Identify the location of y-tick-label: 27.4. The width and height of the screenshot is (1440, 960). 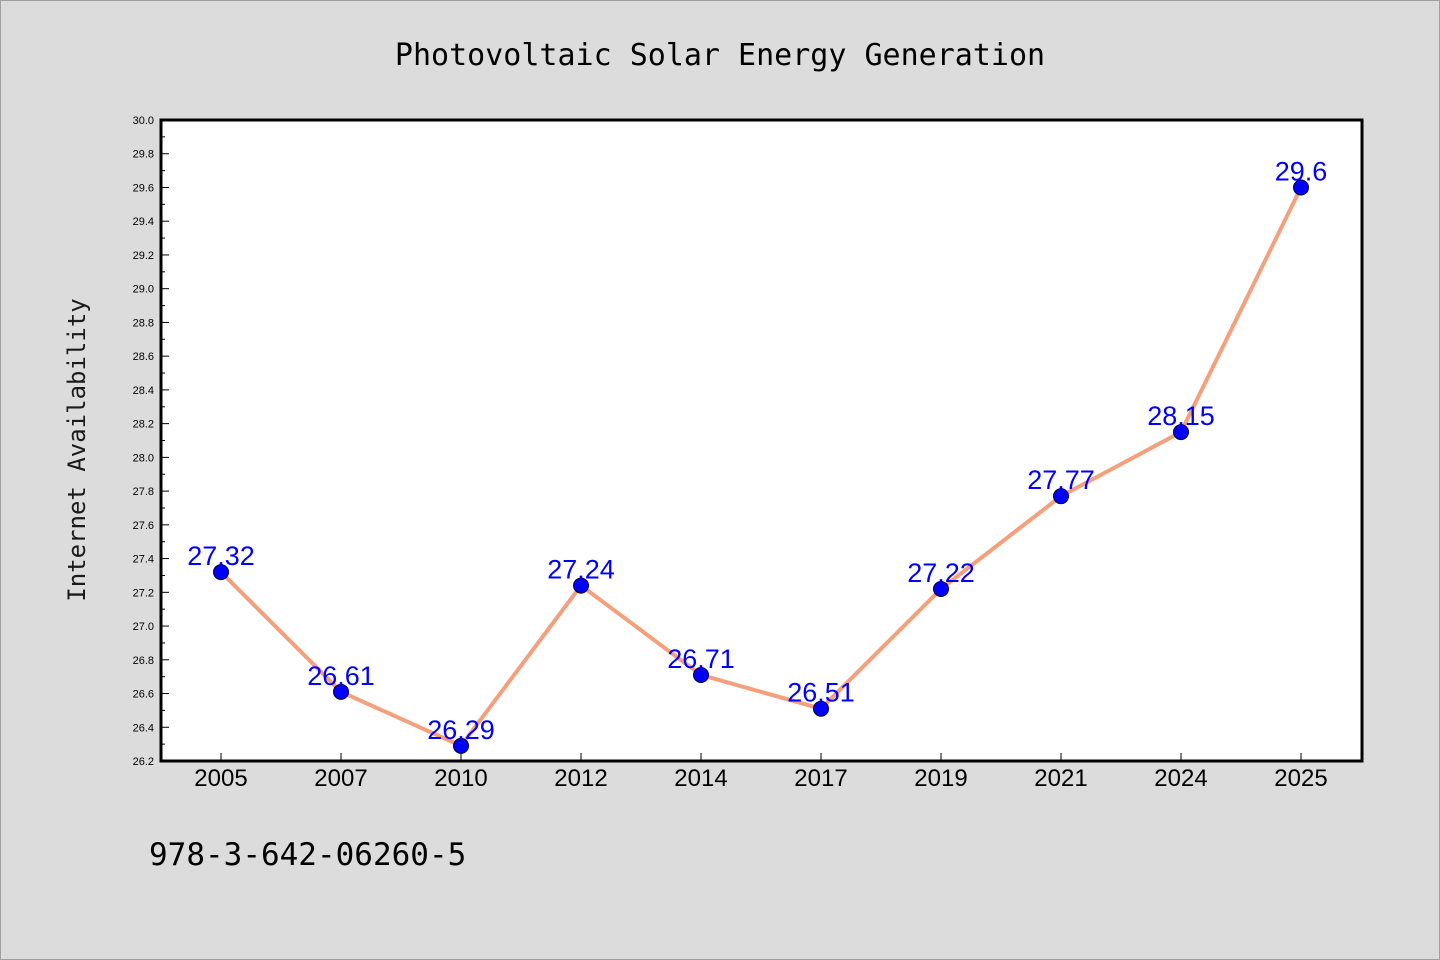
(143, 560).